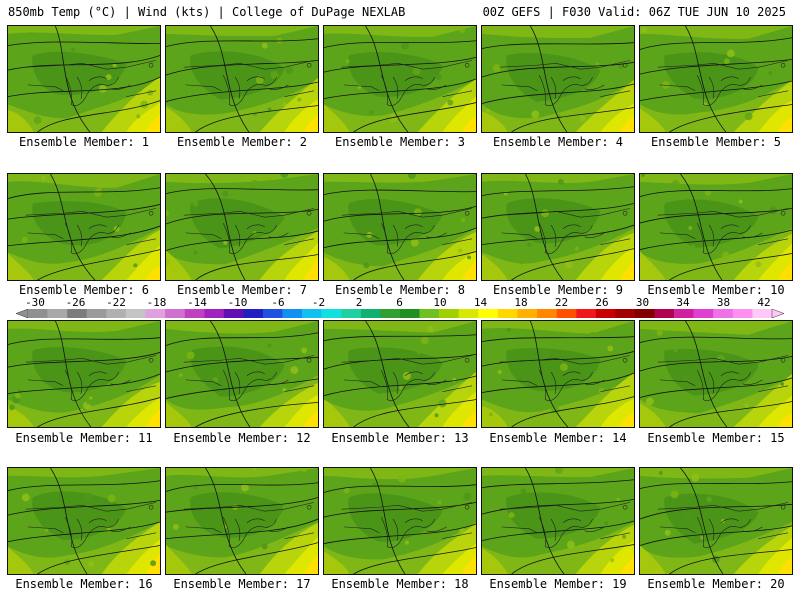  I want to click on ensemble-member-caption: Ensemble Member: 15, so click(716, 438).